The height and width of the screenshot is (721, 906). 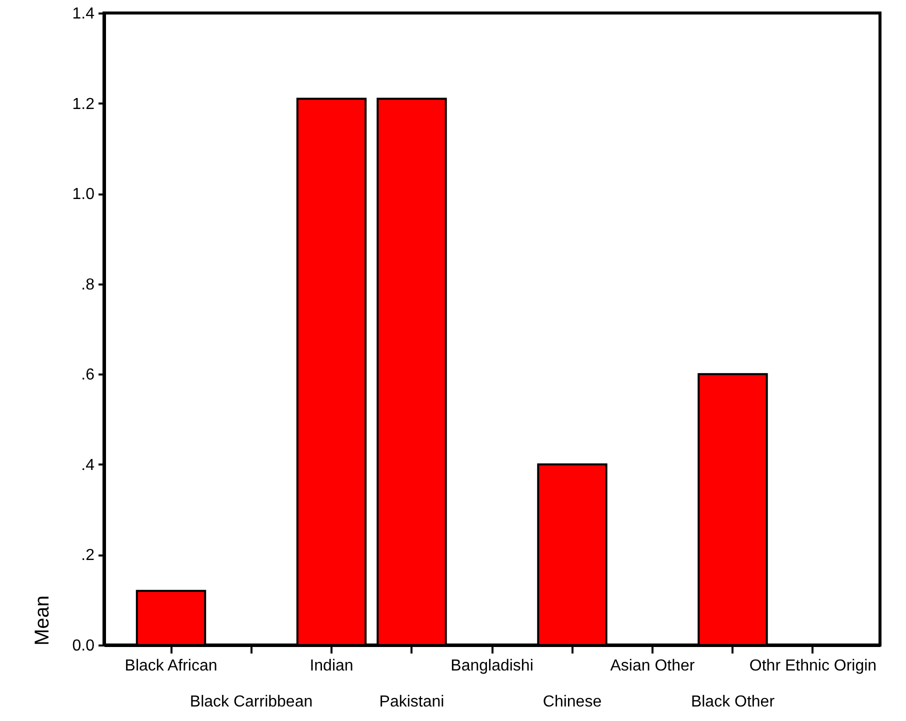 What do you see at coordinates (733, 702) in the screenshot?
I see `x-tick-label: Black Other` at bounding box center [733, 702].